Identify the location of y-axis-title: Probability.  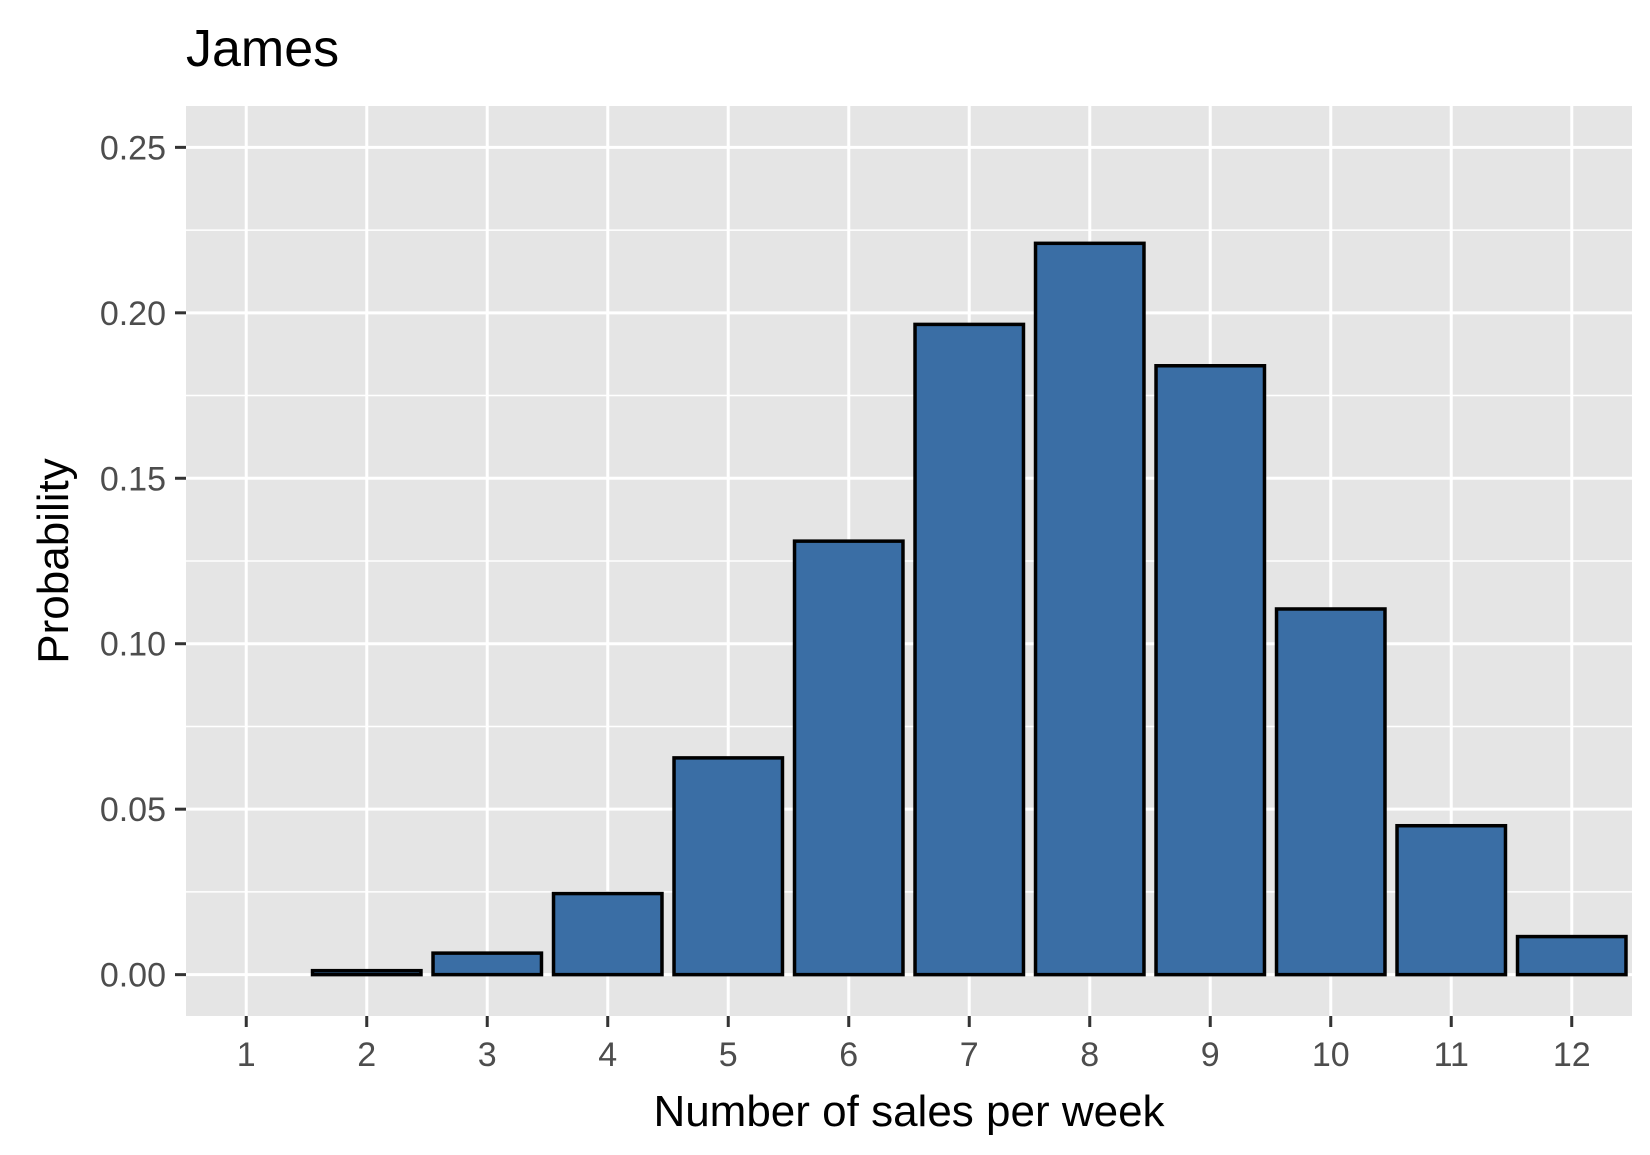
(53, 560).